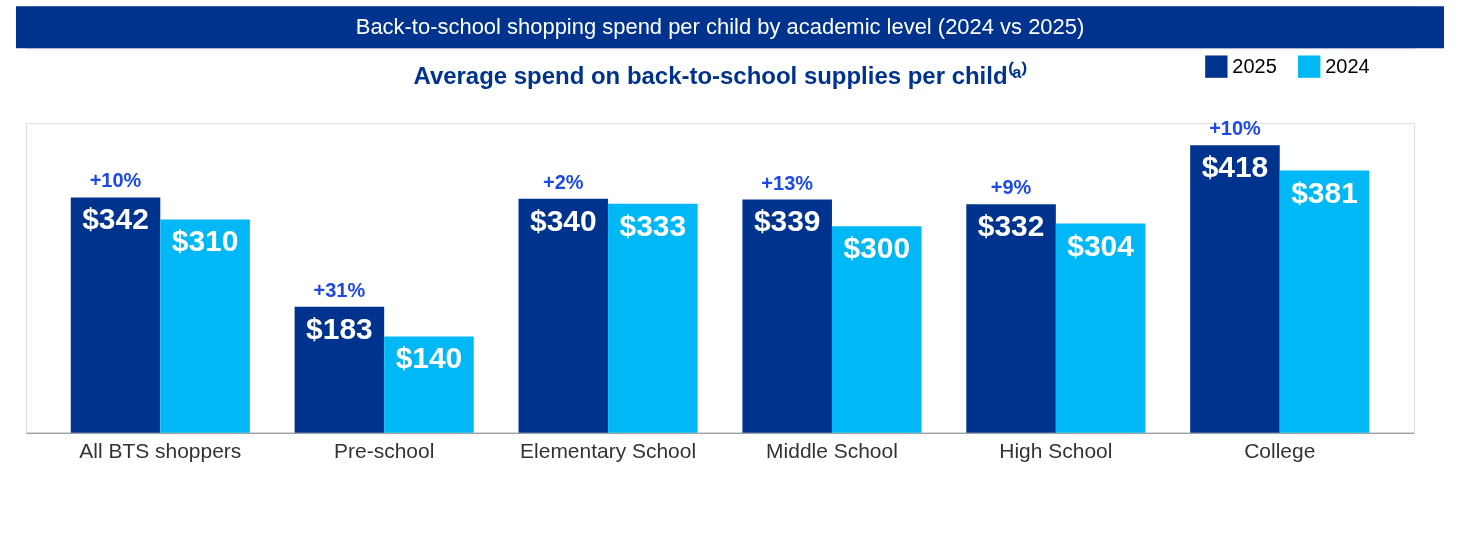 This screenshot has height=550, width=1460. Describe the element at coordinates (1324, 192) in the screenshot. I see `data-label: $381` at that location.